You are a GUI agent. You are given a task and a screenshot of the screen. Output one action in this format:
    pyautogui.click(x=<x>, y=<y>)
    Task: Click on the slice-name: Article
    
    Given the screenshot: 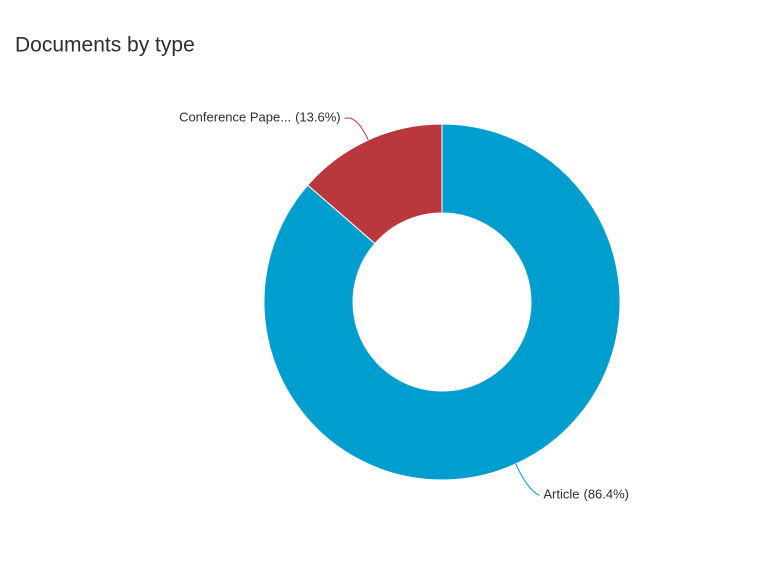 What is the action you would take?
    pyautogui.click(x=561, y=494)
    